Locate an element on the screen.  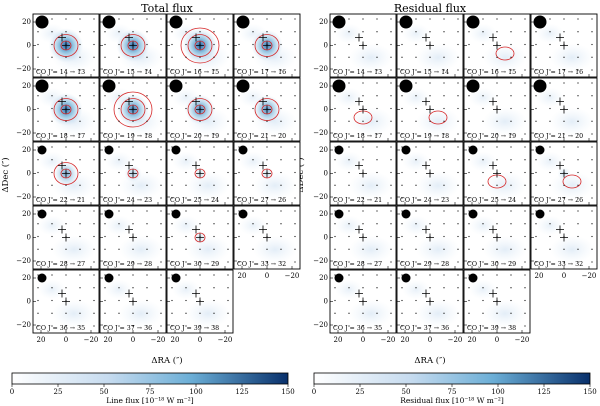
transition-label: CO J = 39 → 38 is located at coordinates (194, 328).